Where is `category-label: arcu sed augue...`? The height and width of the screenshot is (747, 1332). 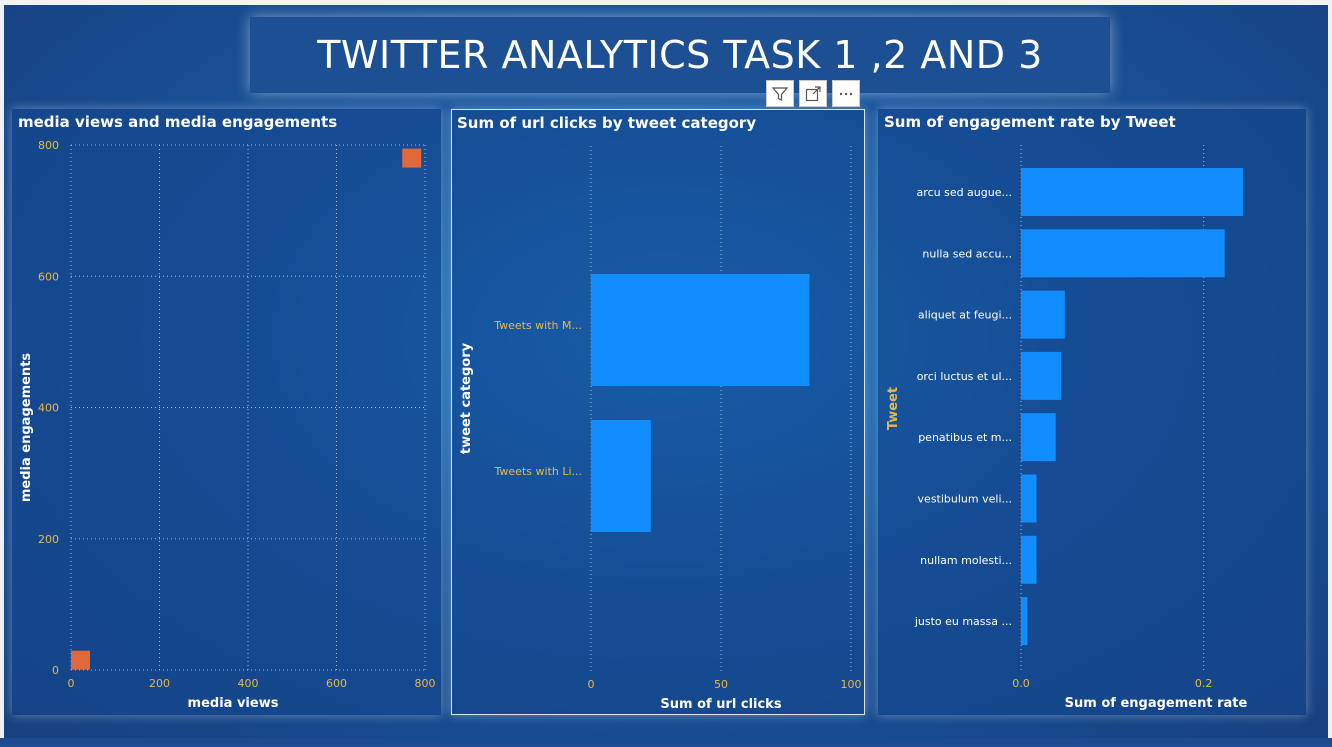 category-label: arcu sed augue... is located at coordinates (964, 192).